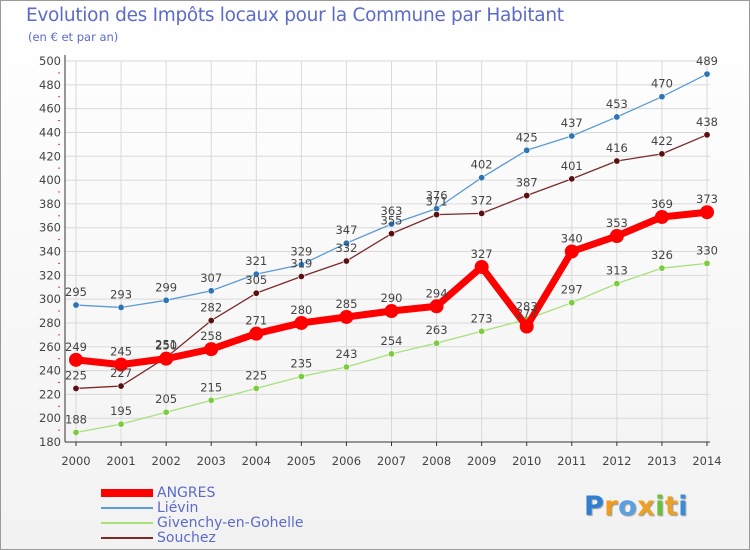 Image resolution: width=750 pixels, height=550 pixels. I want to click on data-label: 416, so click(617, 148).